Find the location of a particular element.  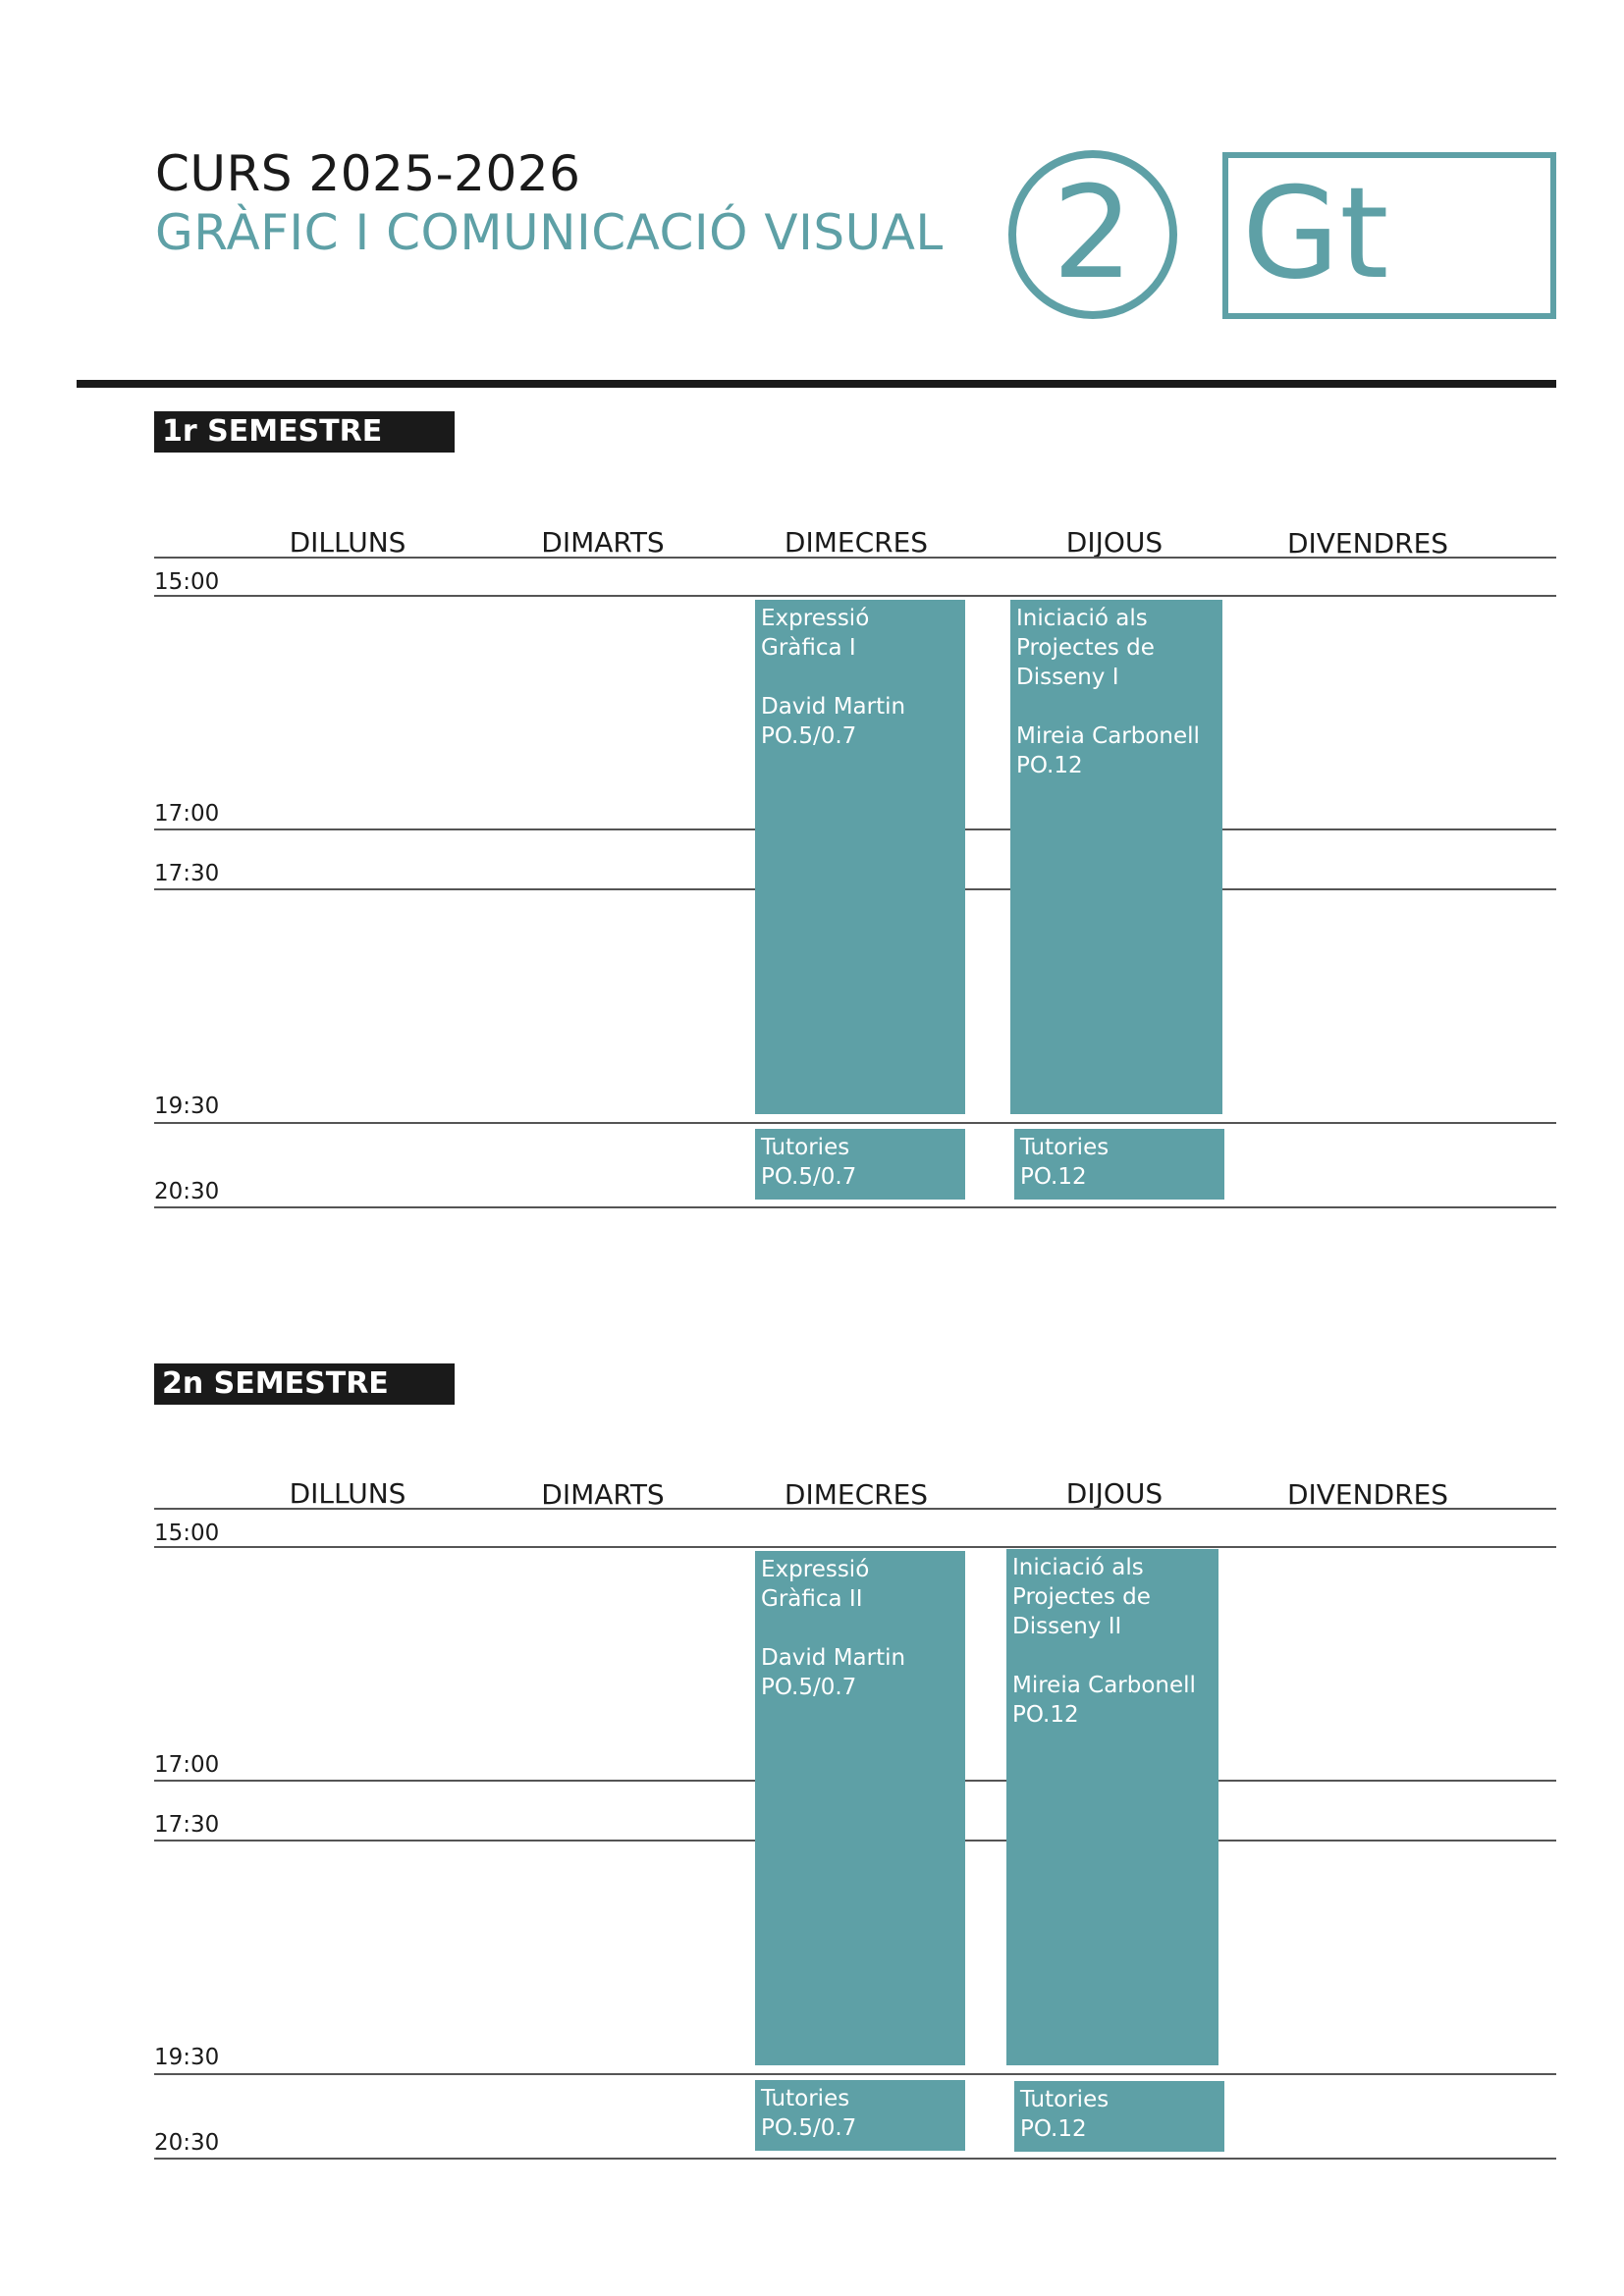

course-title: CURS 2025-2026 is located at coordinates (368, 173).